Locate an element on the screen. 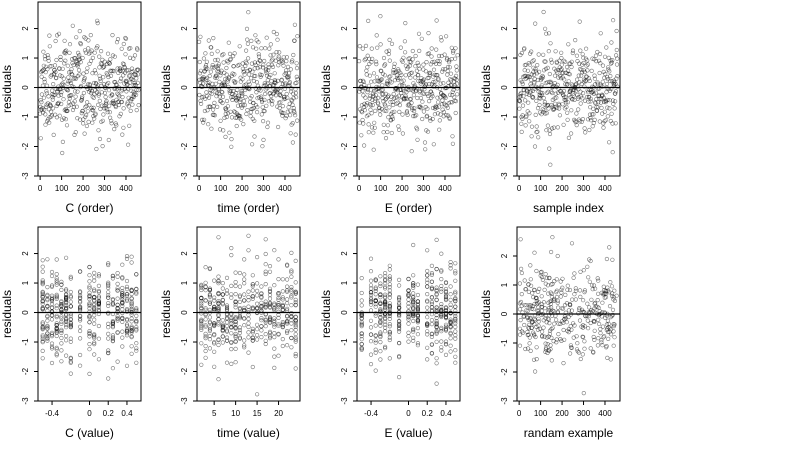  x-axis-label: E (value) is located at coordinates (408, 433).